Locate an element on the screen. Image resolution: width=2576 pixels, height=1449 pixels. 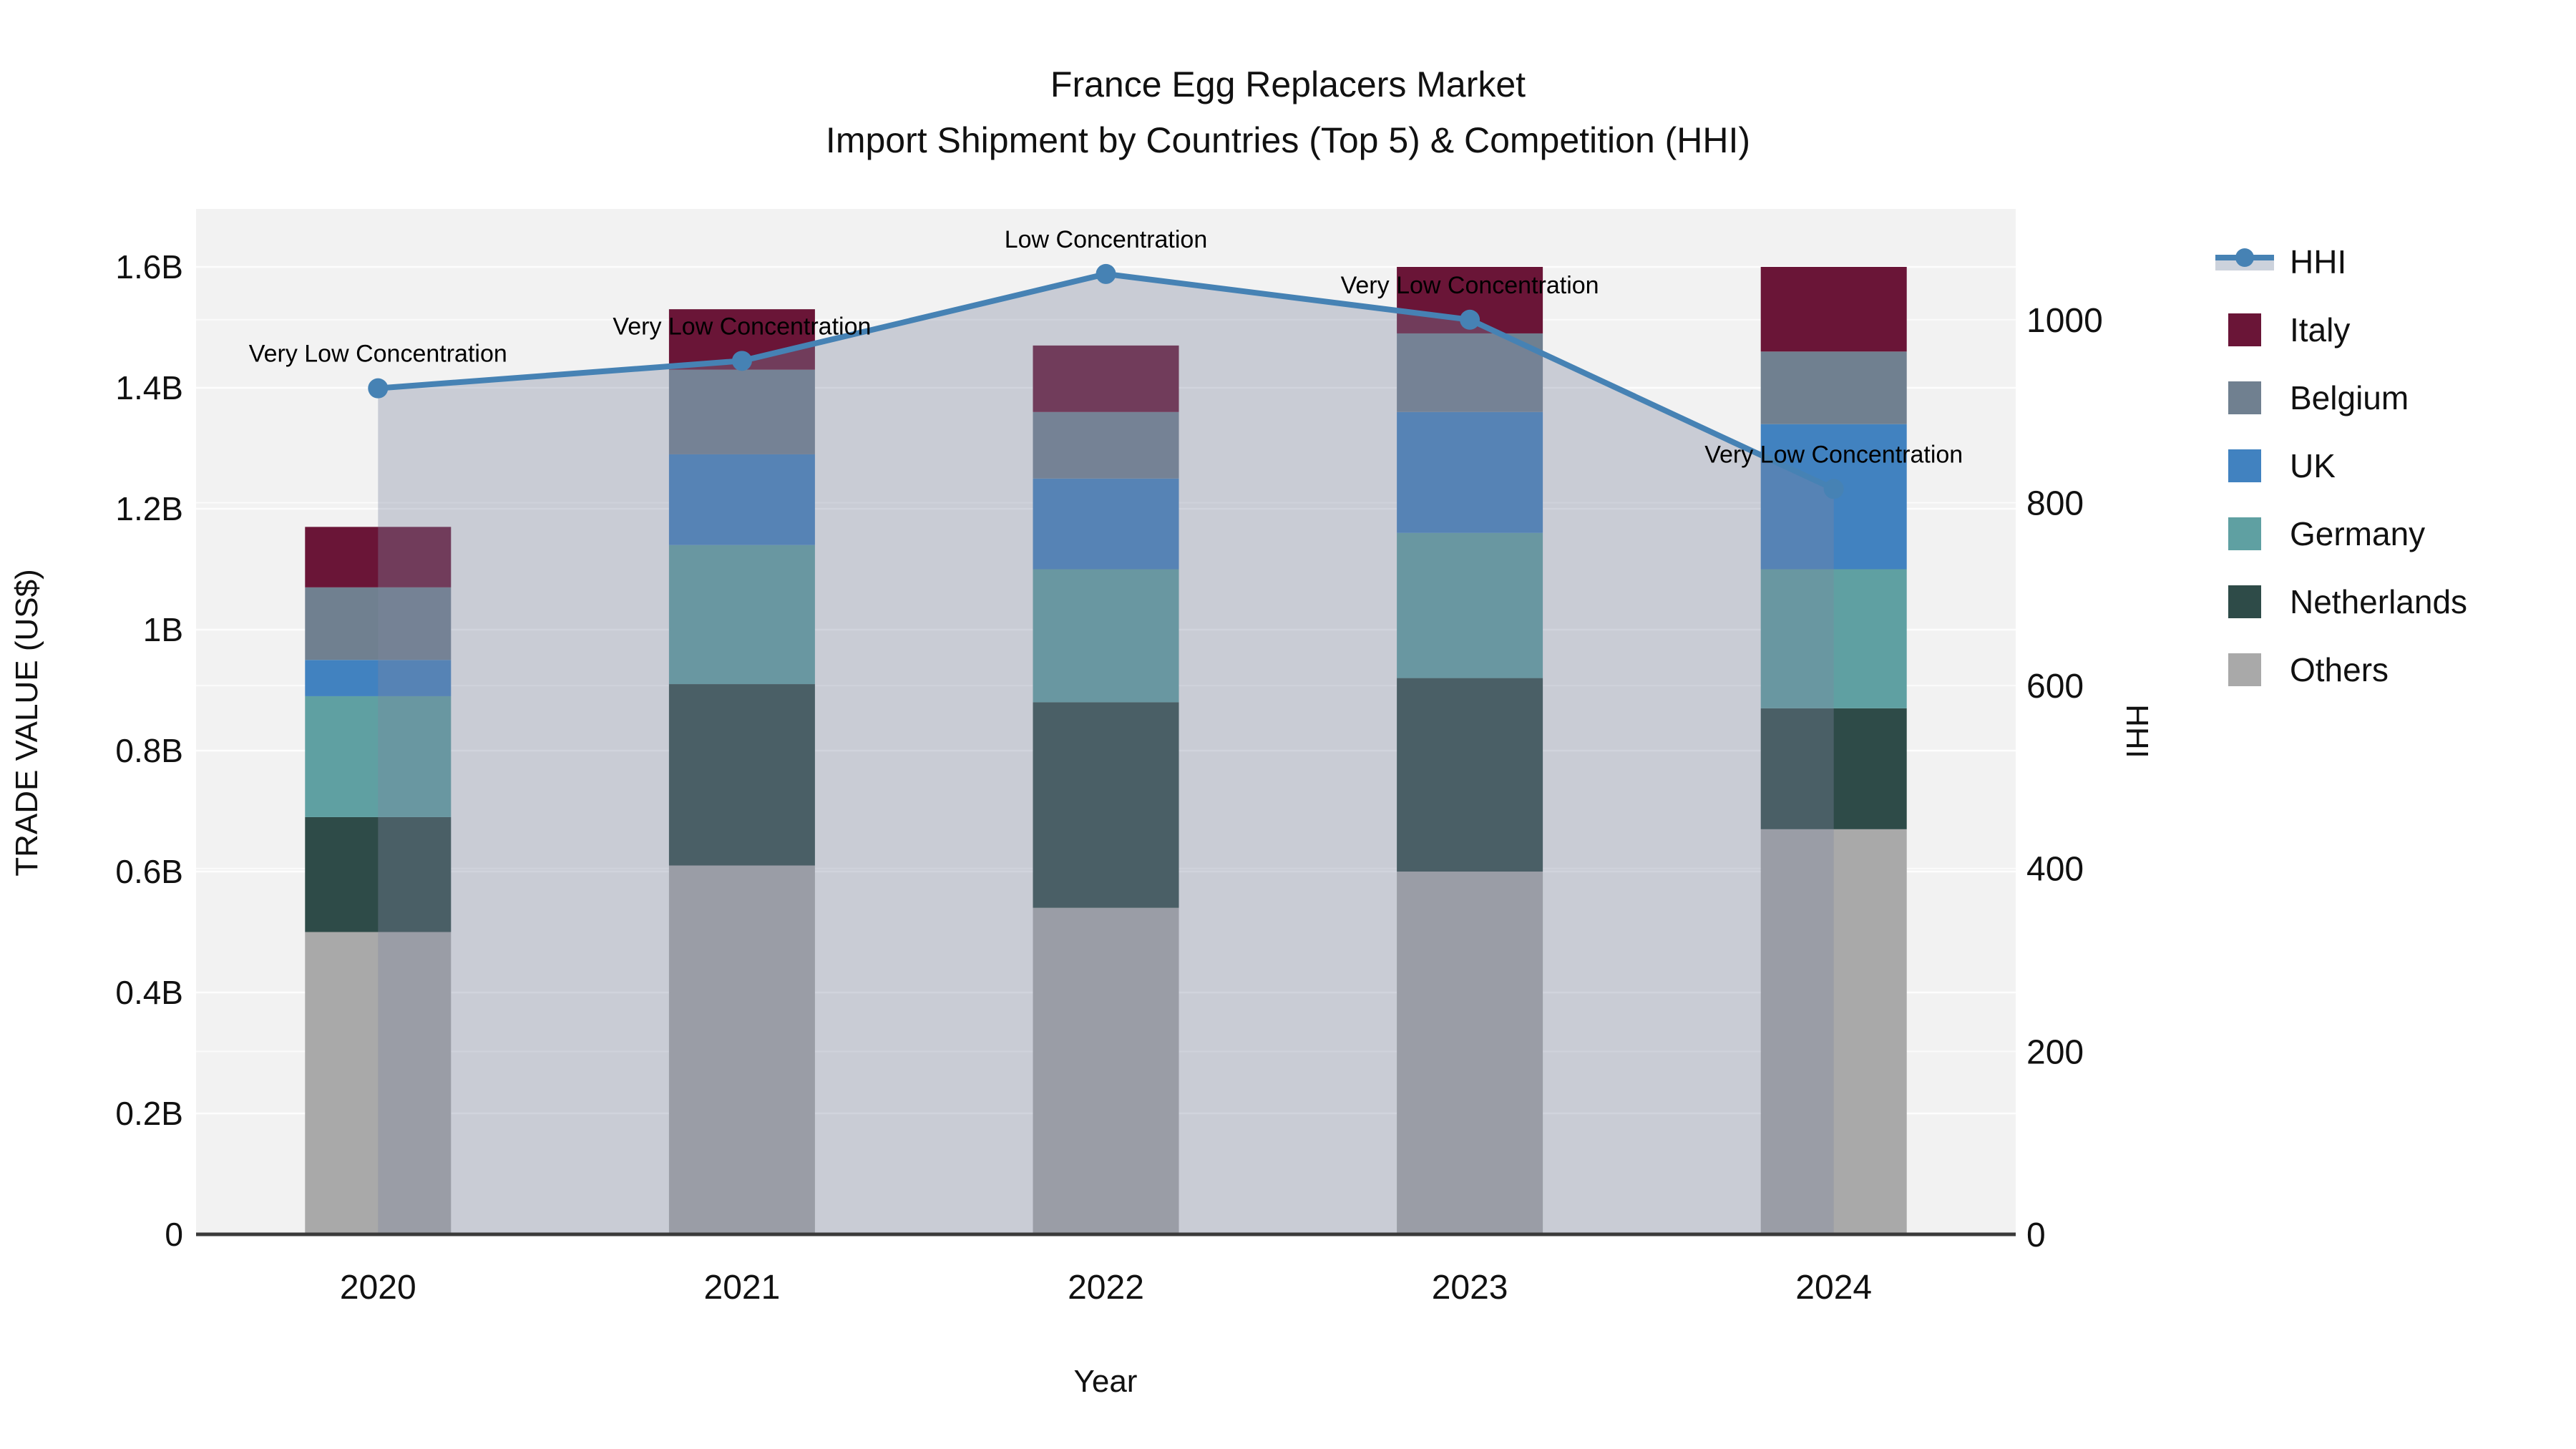
y2-axis-title: HHI is located at coordinates (2137, 731).